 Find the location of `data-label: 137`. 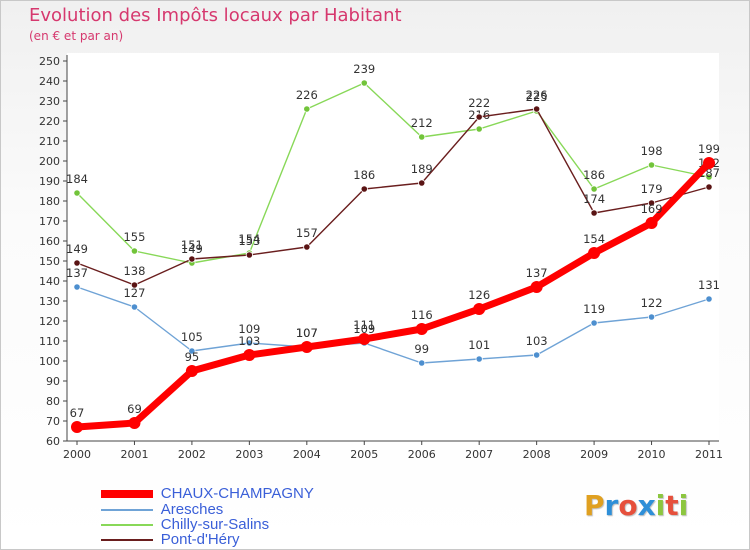

data-label: 137 is located at coordinates (537, 273).